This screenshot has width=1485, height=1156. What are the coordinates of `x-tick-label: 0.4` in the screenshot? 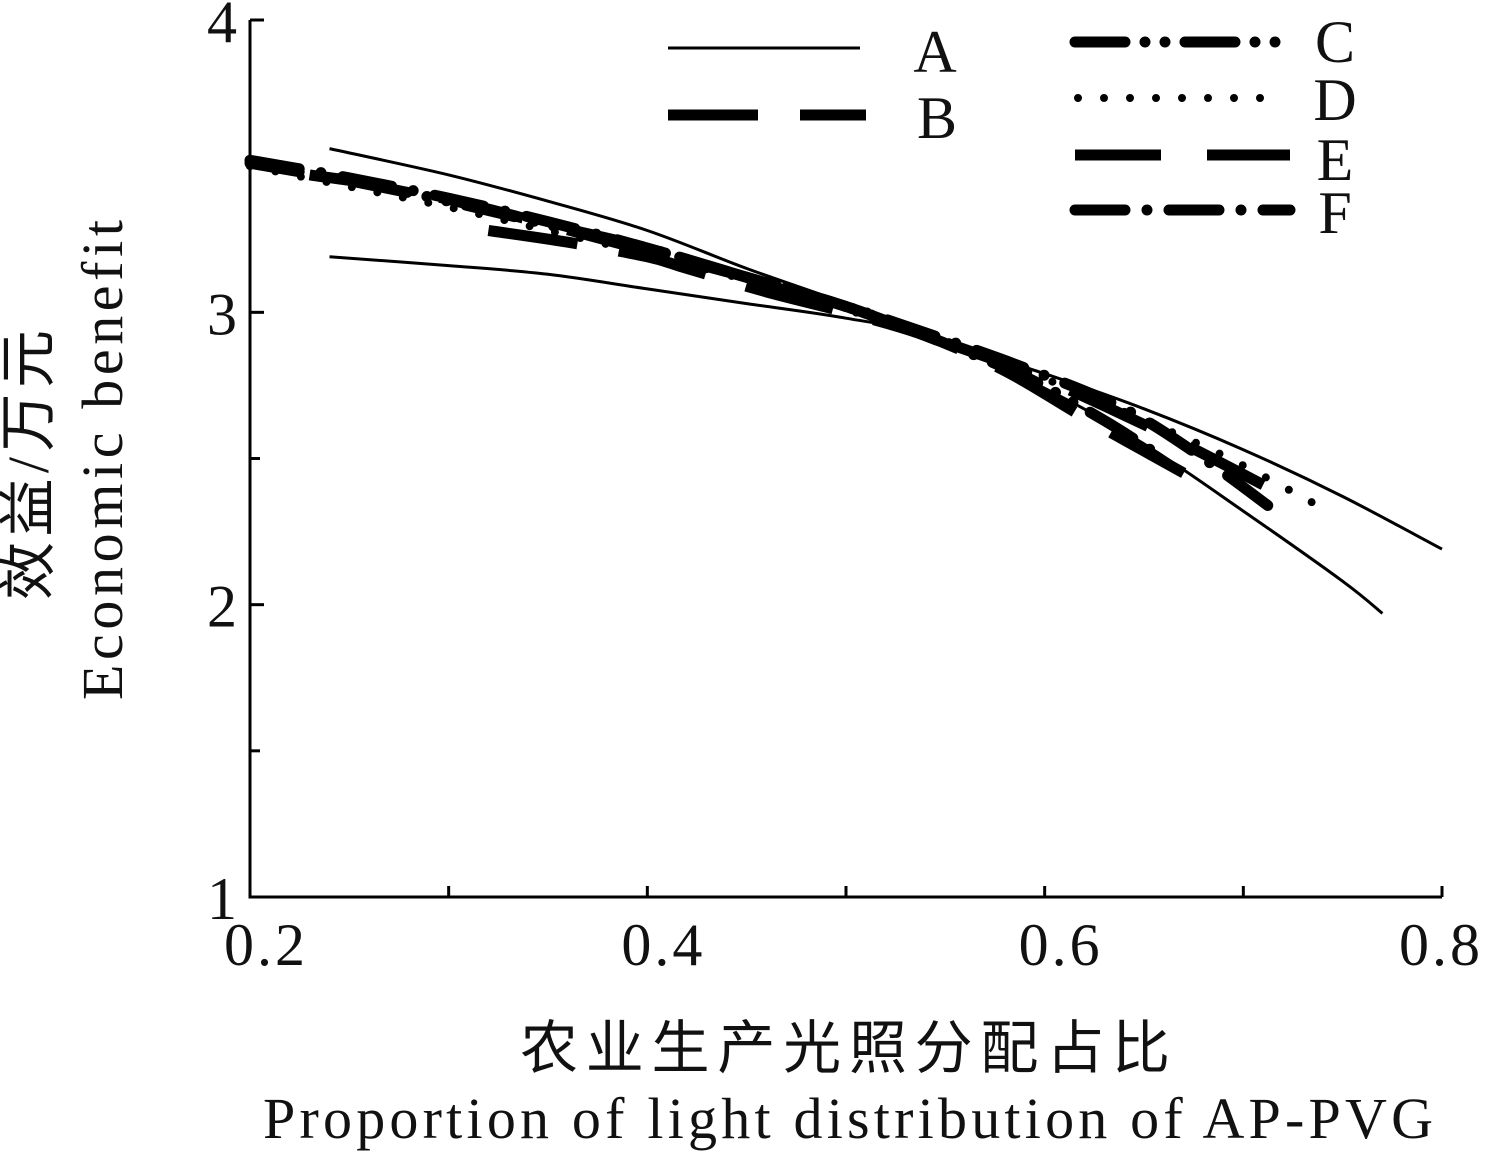 It's located at (663, 945).